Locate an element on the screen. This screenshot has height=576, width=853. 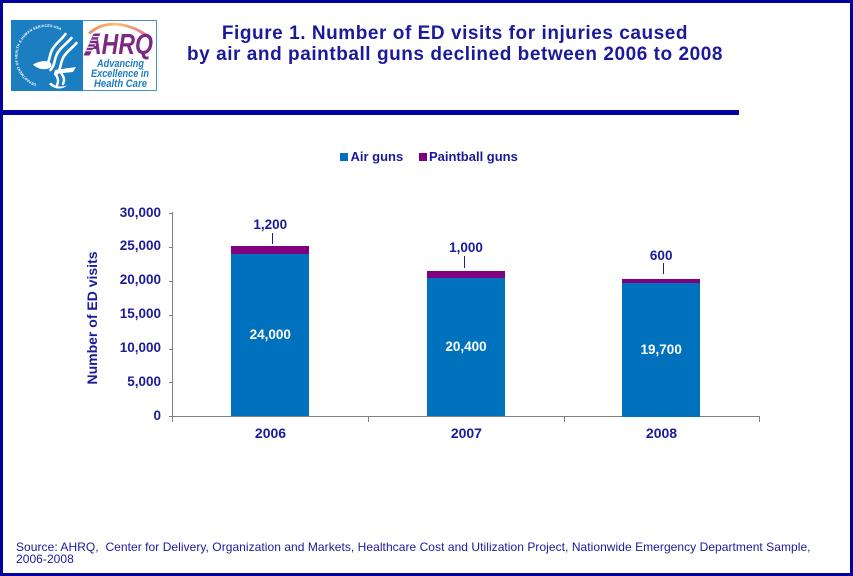
svg-text: Excellence in is located at coordinates (120, 74).